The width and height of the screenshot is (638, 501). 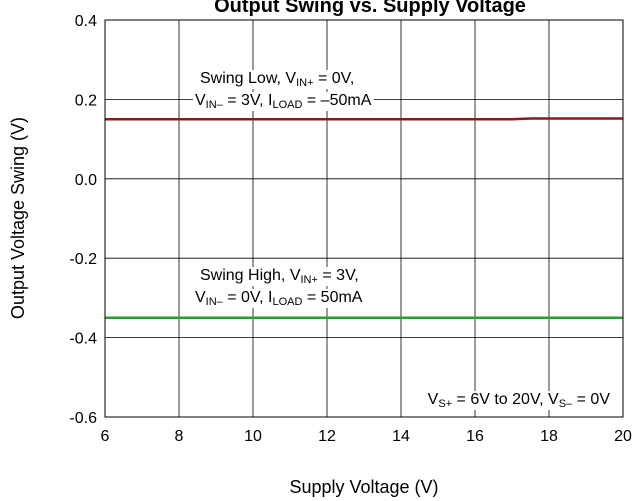 I want to click on annotation-part: = 3V,, so click(x=338, y=275).